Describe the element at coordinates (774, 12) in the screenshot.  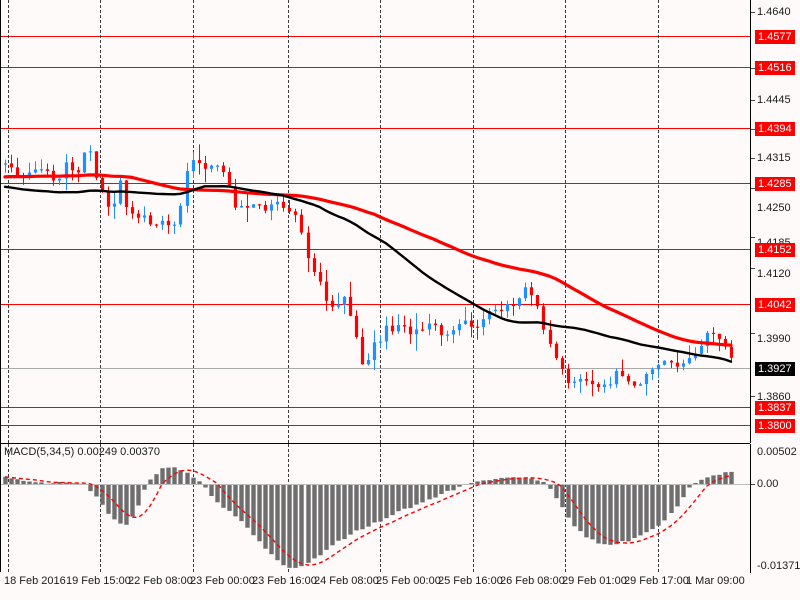
I see `tick-label-1-4640: 1.4640` at that location.